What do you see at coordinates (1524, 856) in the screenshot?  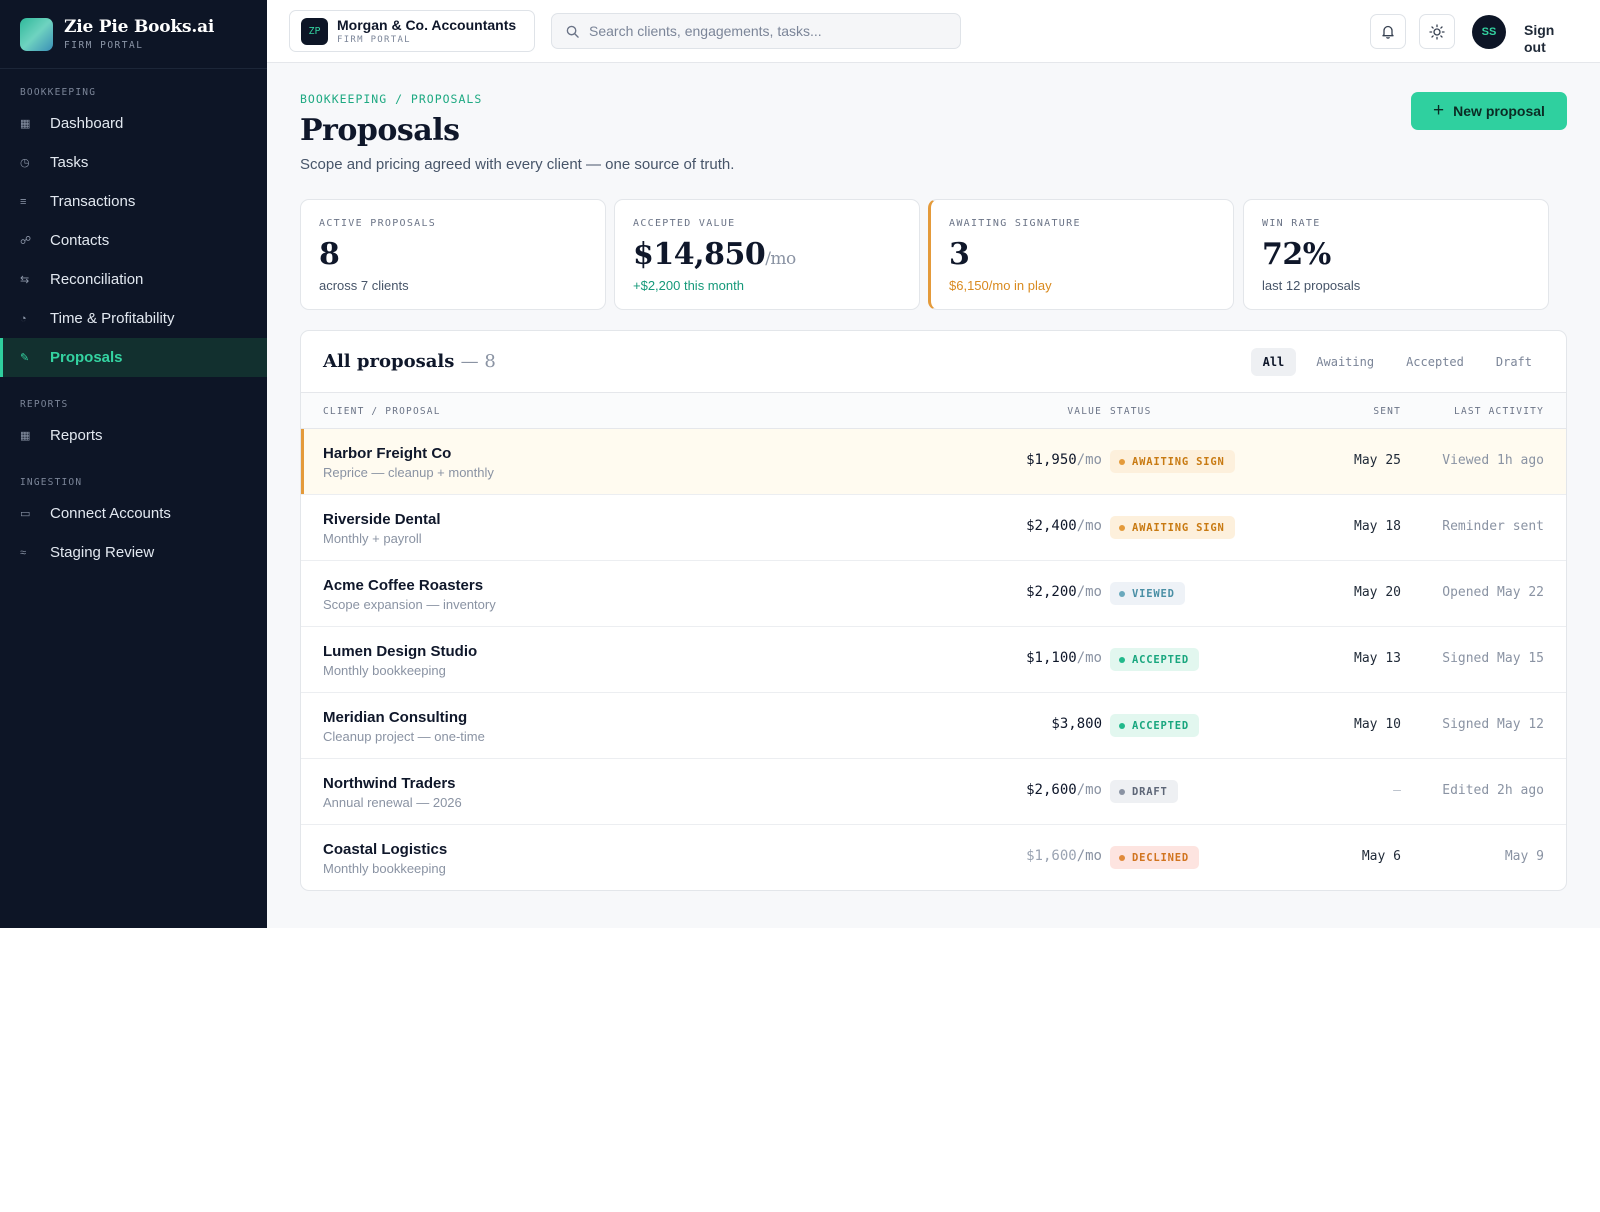 I see `last-activity: May 9` at bounding box center [1524, 856].